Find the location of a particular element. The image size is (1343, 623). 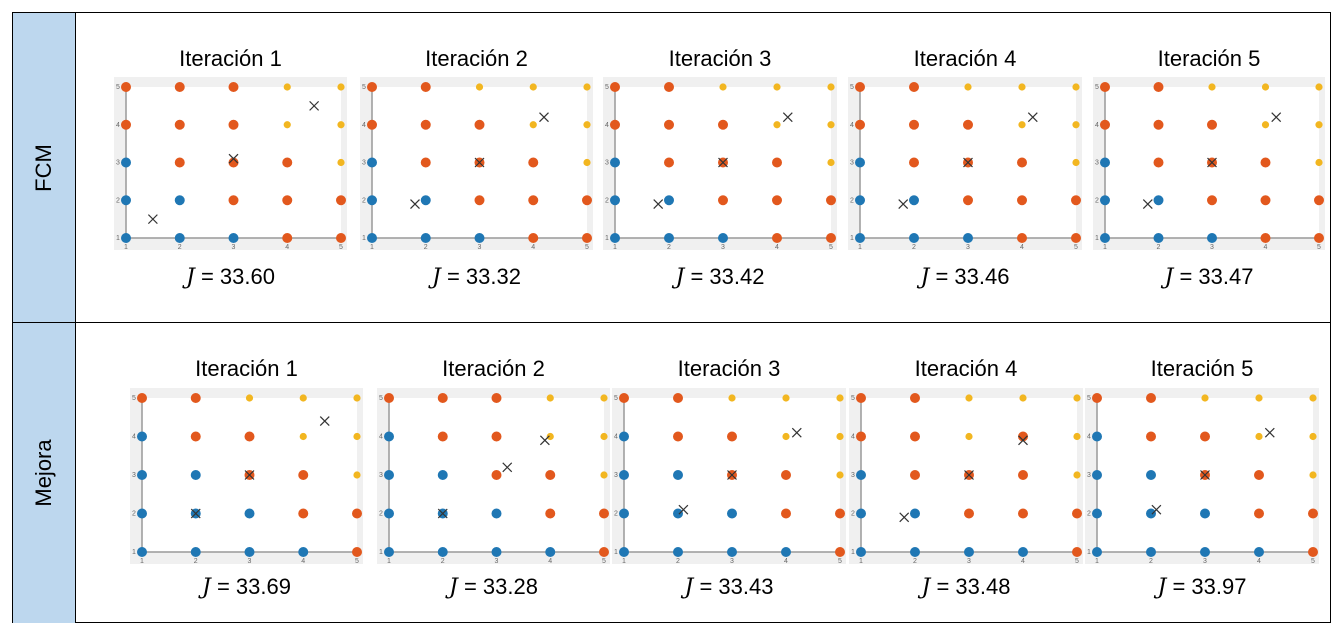

y-tick-label: 1 is located at coordinates (381, 552).